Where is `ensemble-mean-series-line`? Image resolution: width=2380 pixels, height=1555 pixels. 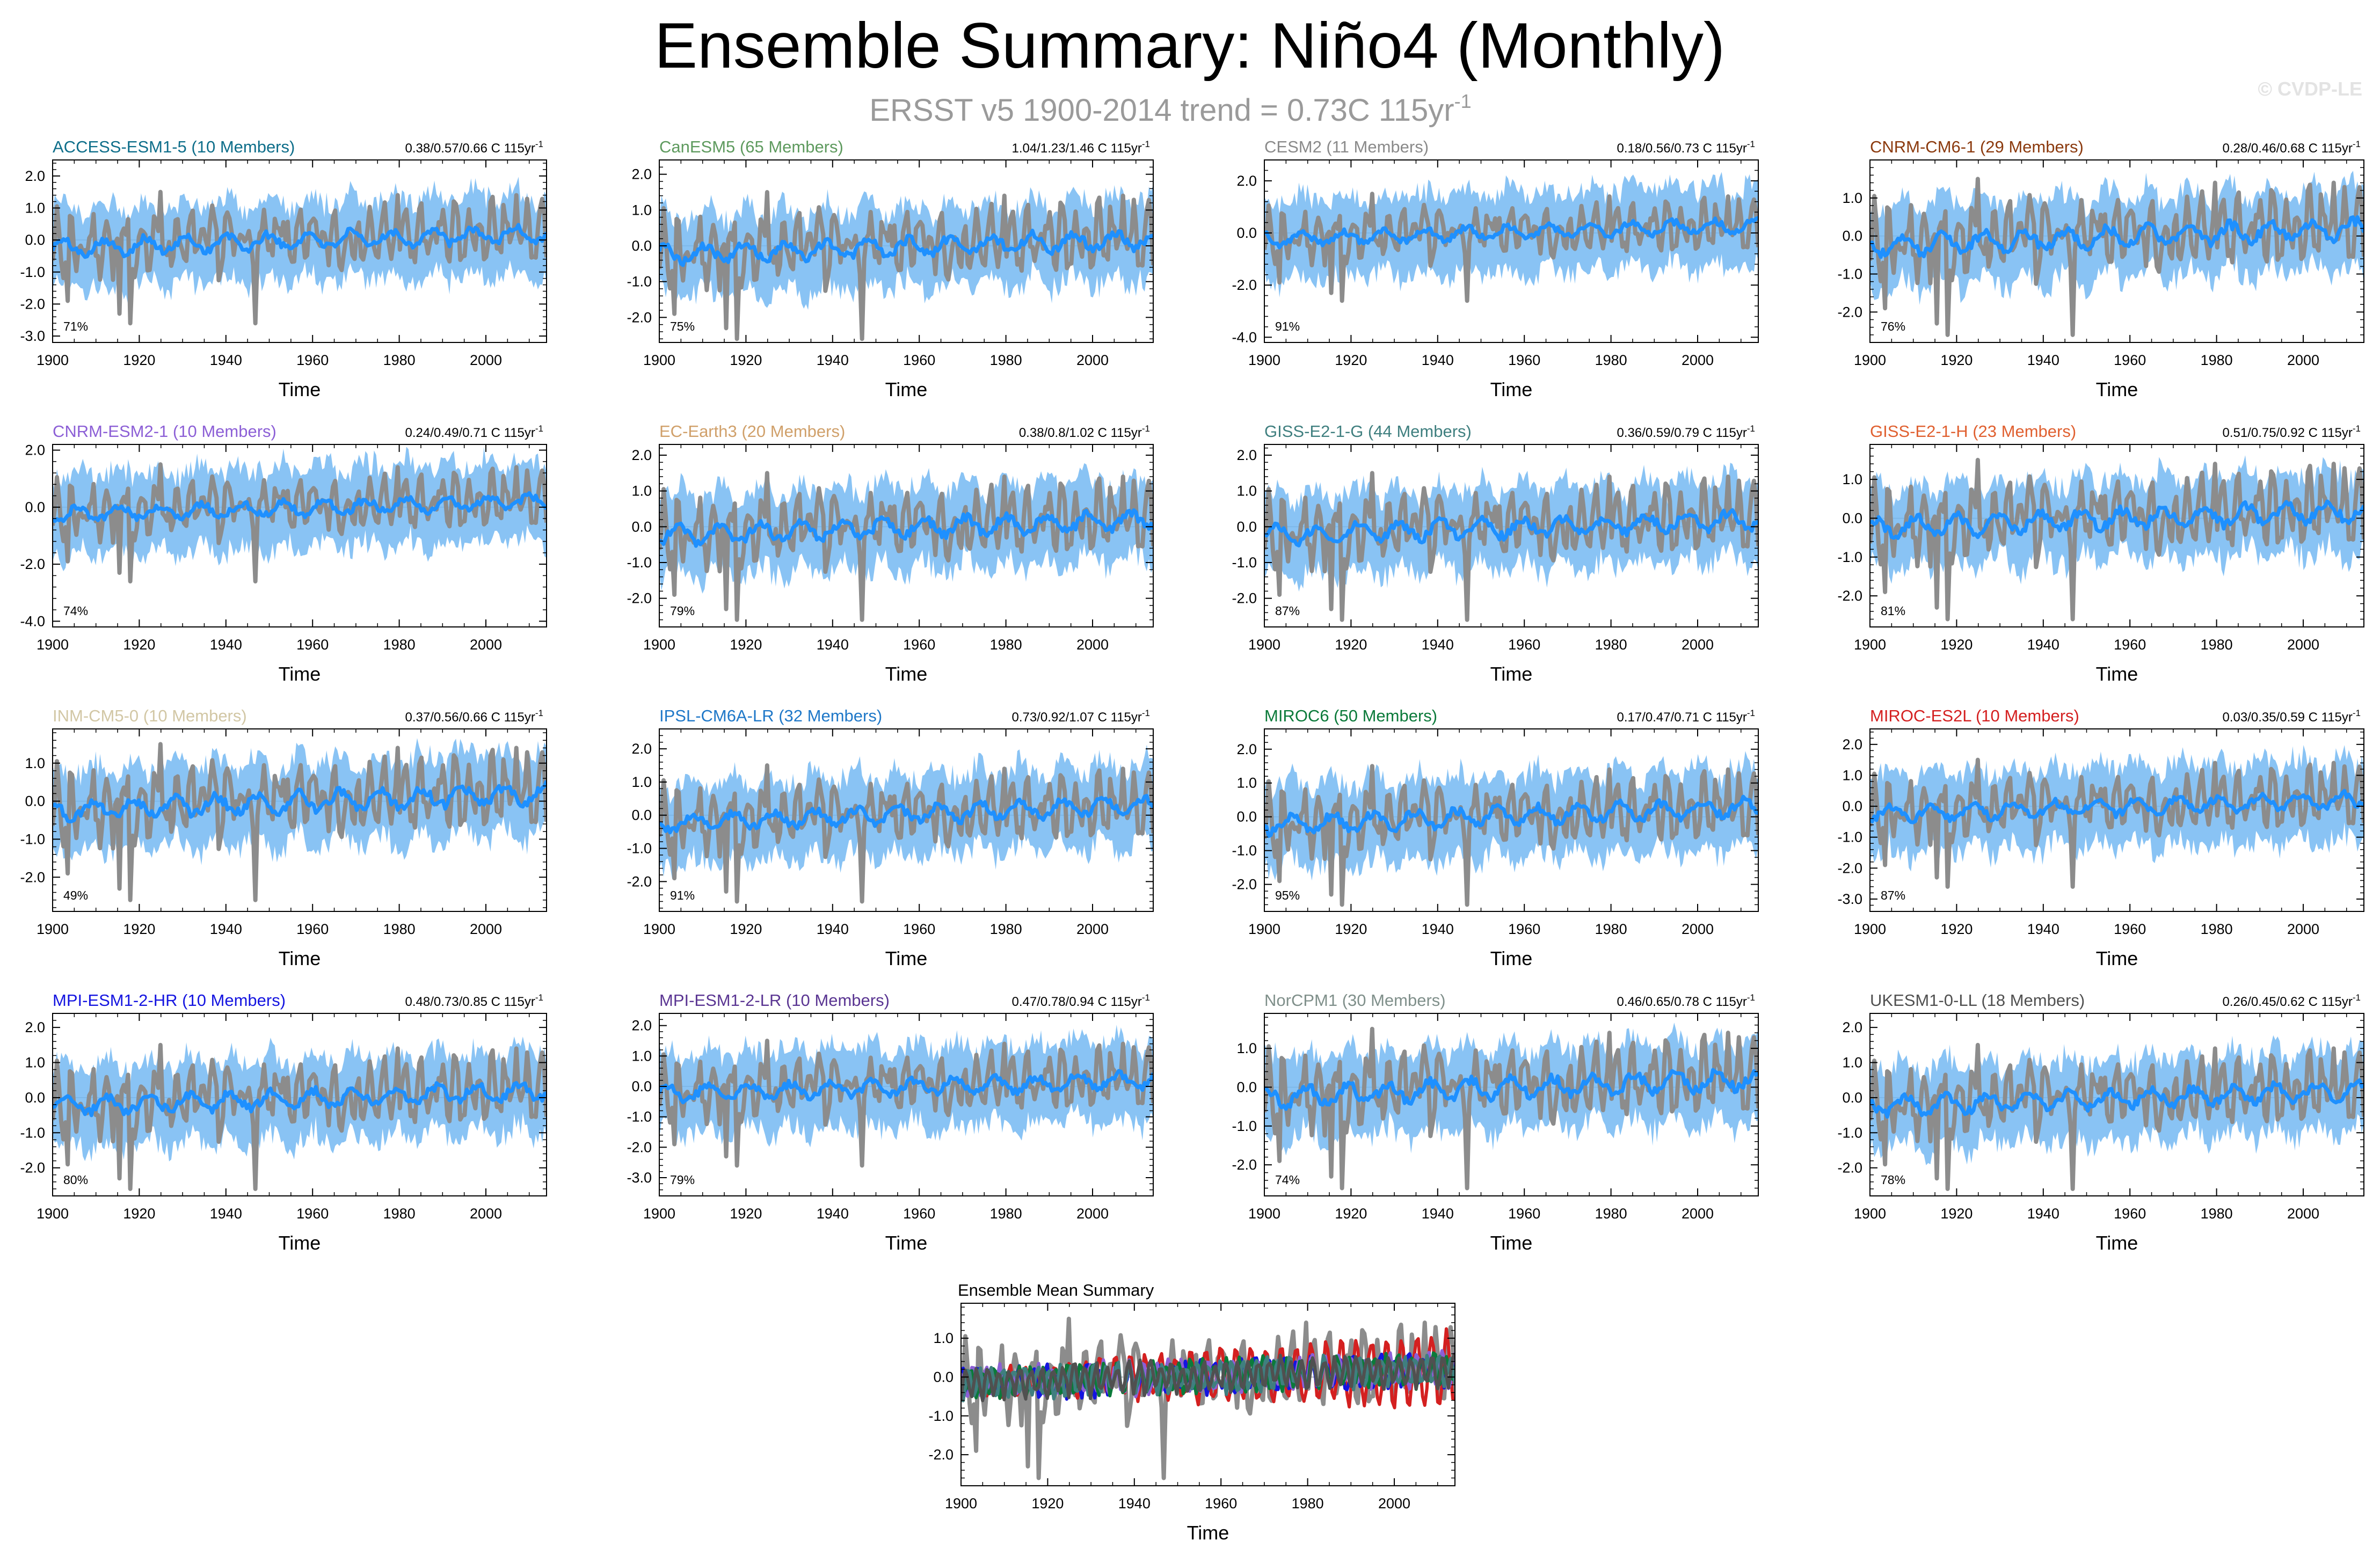
ensemble-mean-series-line is located at coordinates (1208, 1378).